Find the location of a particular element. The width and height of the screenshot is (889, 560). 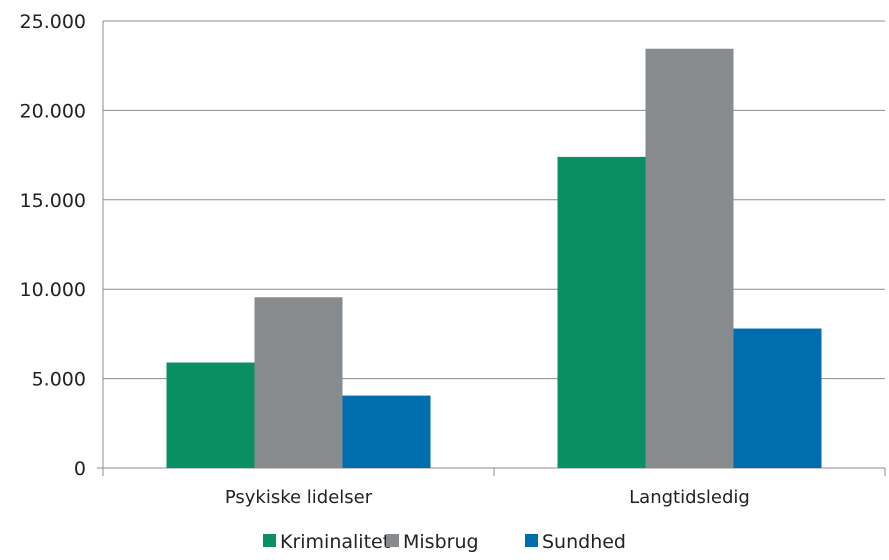

legend-label-kriminalitet: Kriminalitet is located at coordinates (335, 542).